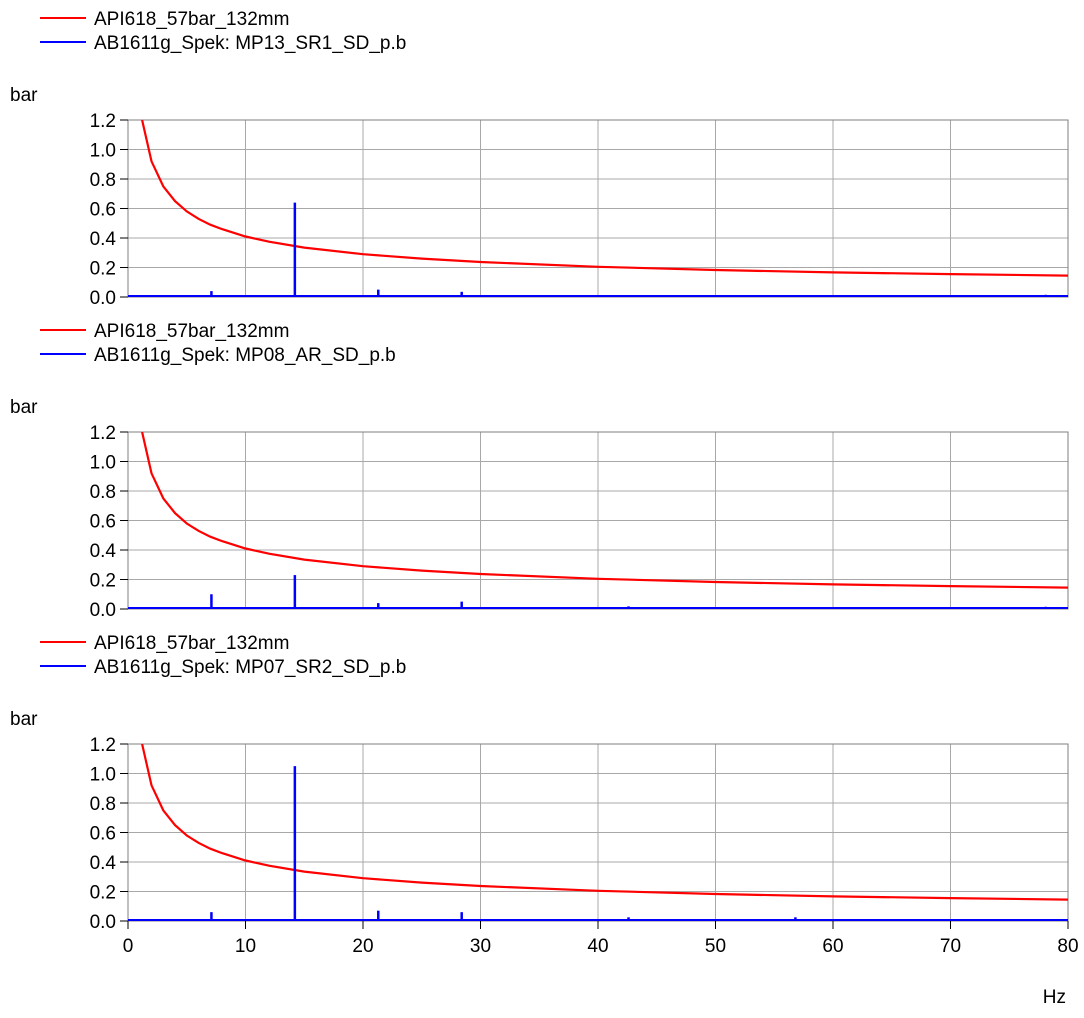  I want to click on x-tick-label: 40, so click(597, 946).